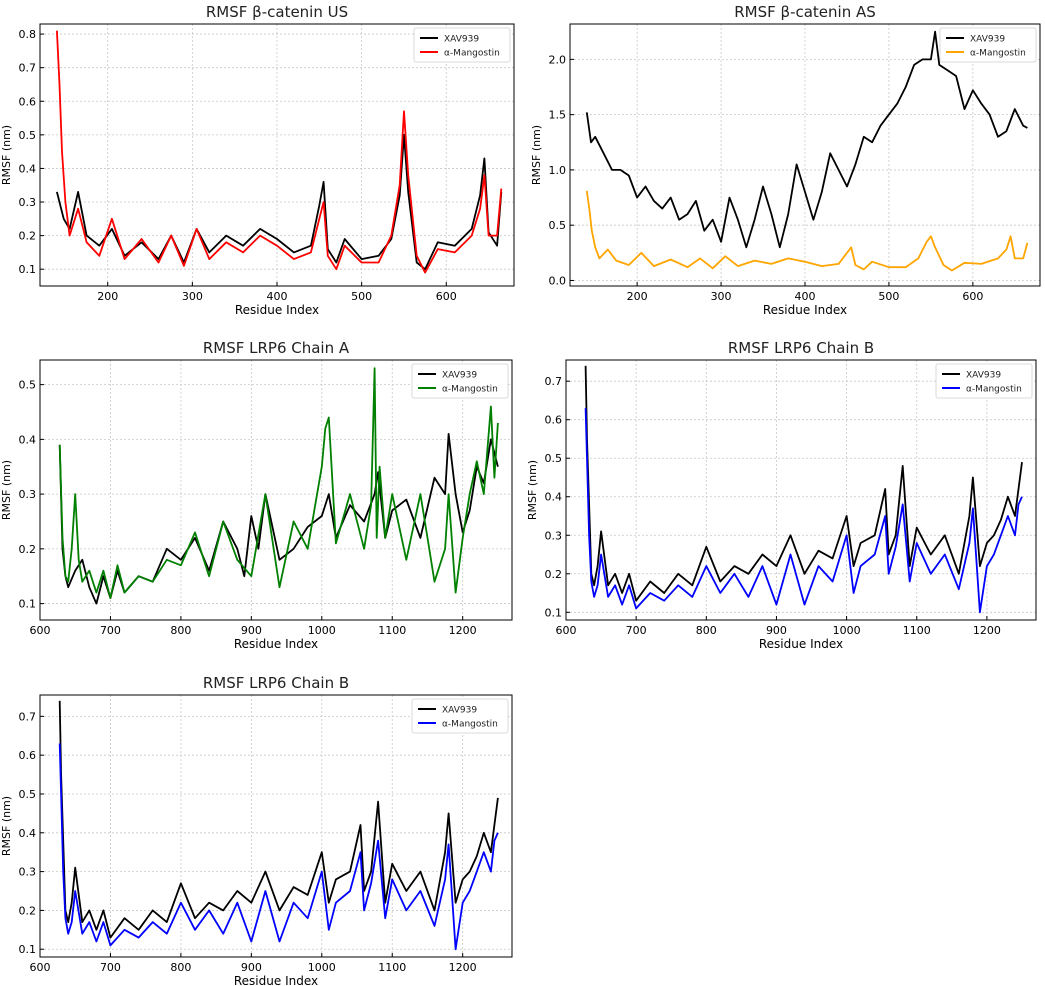 Image resolution: width=1045 pixels, height=986 pixels. What do you see at coordinates (558, 170) in the screenshot?
I see `y-tick-label: 1.0` at bounding box center [558, 170].